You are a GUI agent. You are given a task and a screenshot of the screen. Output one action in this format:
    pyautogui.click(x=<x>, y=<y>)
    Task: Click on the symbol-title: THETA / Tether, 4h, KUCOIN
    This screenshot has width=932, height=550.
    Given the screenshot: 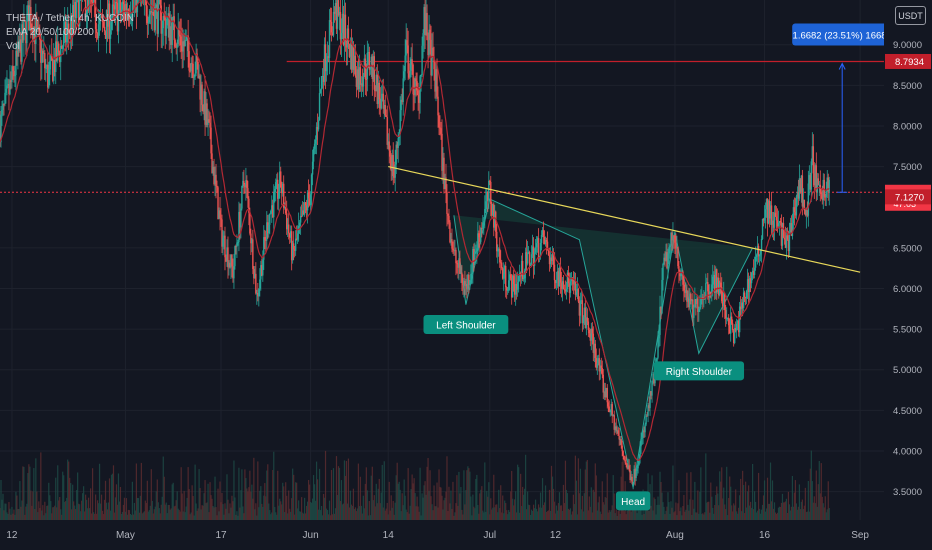 What is the action you would take?
    pyautogui.click(x=70, y=18)
    